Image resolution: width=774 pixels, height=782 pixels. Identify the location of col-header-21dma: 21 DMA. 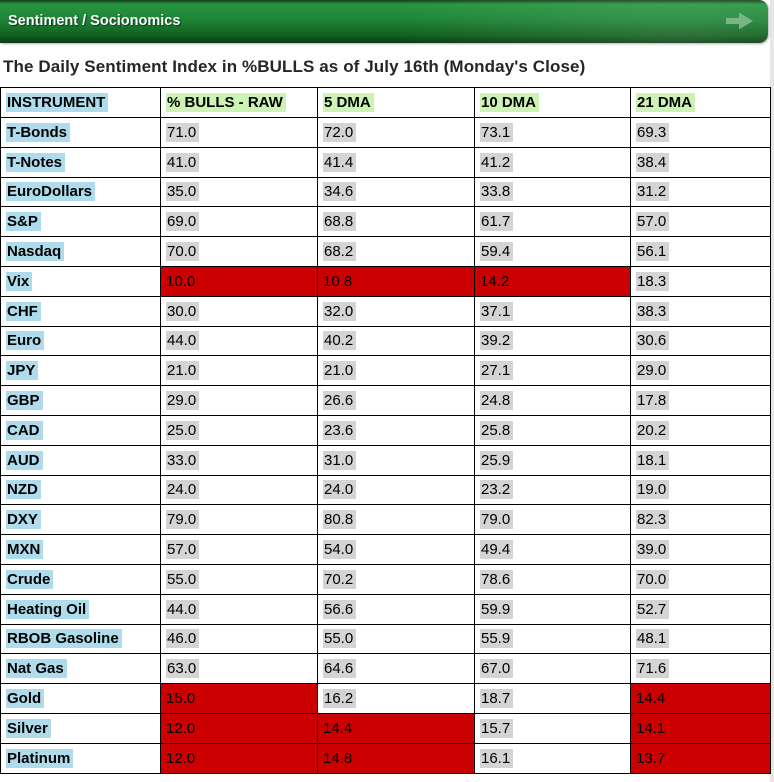
(700, 102).